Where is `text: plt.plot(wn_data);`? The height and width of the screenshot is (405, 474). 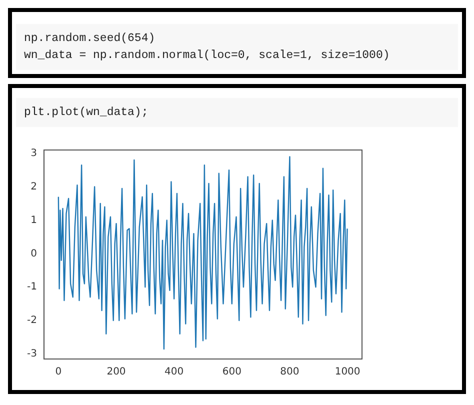
text: plt.plot(wn_data); is located at coordinates (87, 113).